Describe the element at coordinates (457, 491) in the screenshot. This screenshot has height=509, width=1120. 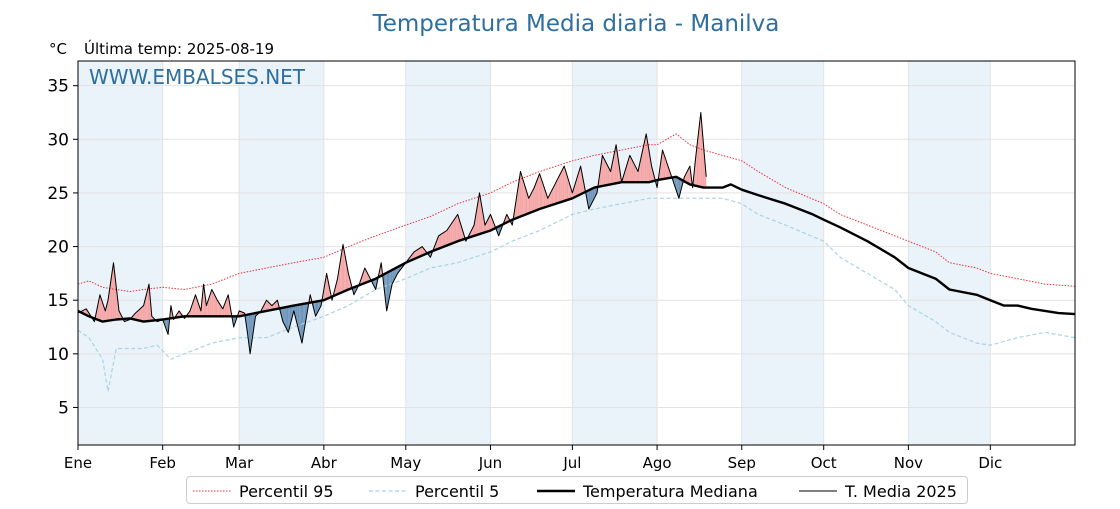
I see `legend-label-p5: Percentil 5` at that location.